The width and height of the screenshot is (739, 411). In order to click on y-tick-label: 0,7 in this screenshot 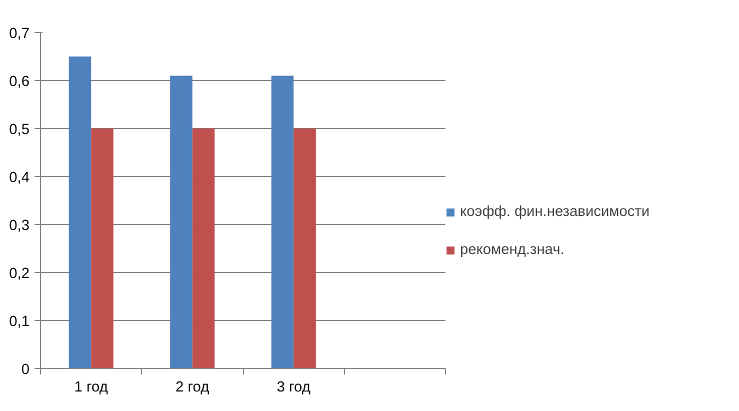, I will do `click(19, 34)`.